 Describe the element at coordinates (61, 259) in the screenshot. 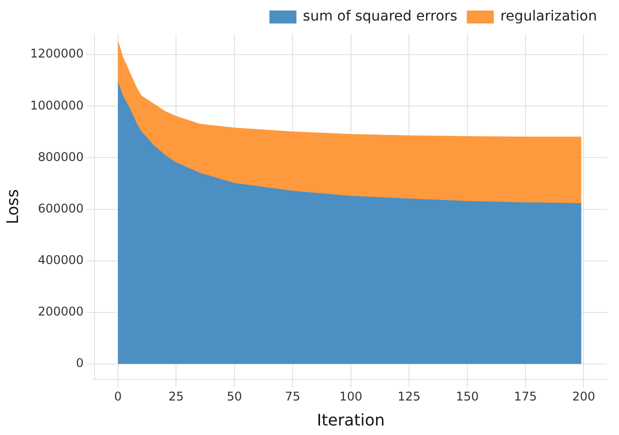

I see `y-tick-label: 400000` at that location.